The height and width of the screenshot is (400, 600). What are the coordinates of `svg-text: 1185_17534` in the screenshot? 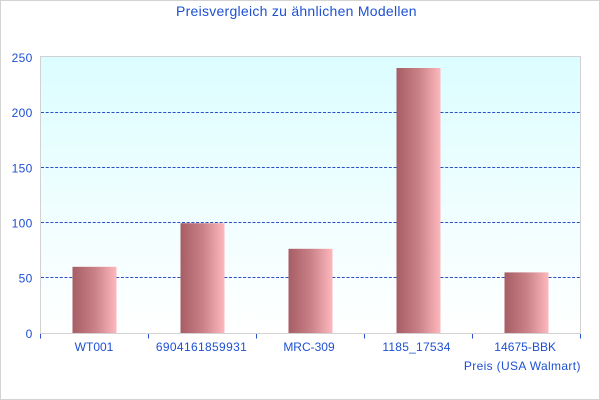 It's located at (416, 347).